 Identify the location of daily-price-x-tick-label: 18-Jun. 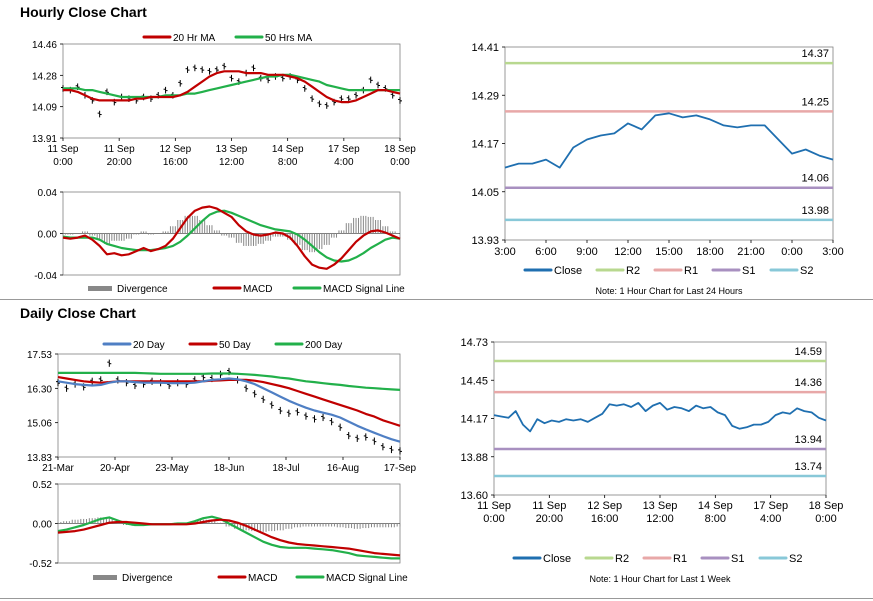
(229, 468).